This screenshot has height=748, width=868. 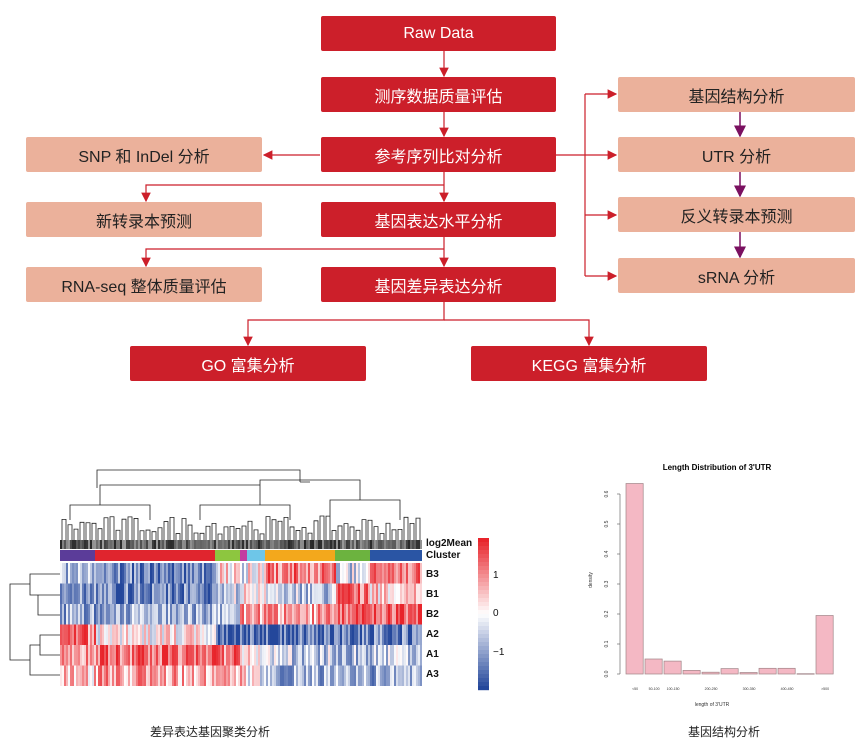 What do you see at coordinates (712, 705) in the screenshot?
I see `x-axis-label: length of 3'UTR` at bounding box center [712, 705].